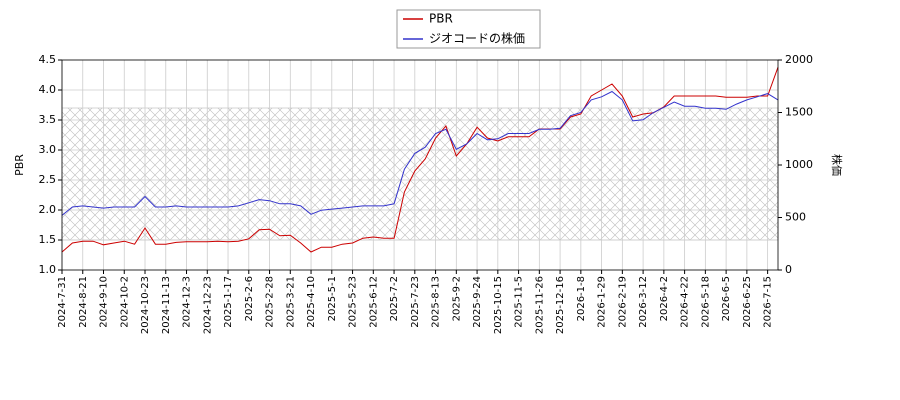 Image resolution: width=900 pixels, height=400 pixels. What do you see at coordinates (48, 239) in the screenshot?
I see `y-tick-label: 1.5` at bounding box center [48, 239].